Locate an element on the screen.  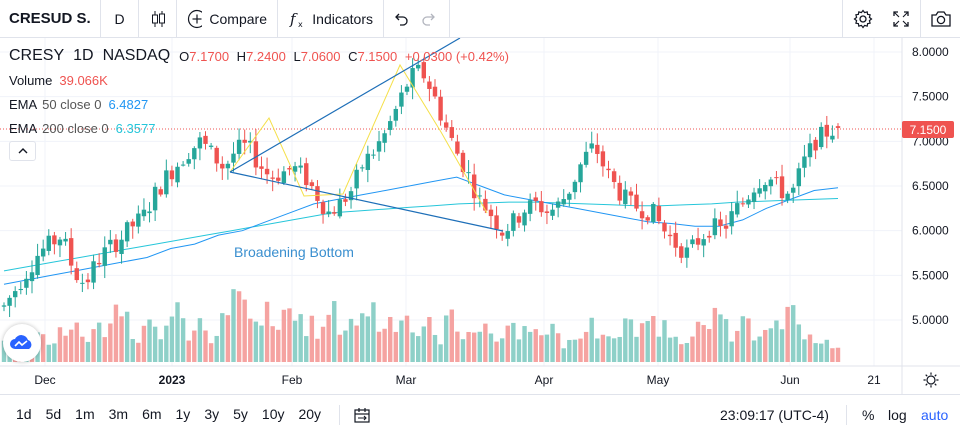
lower-trendline is located at coordinates (366, 201).